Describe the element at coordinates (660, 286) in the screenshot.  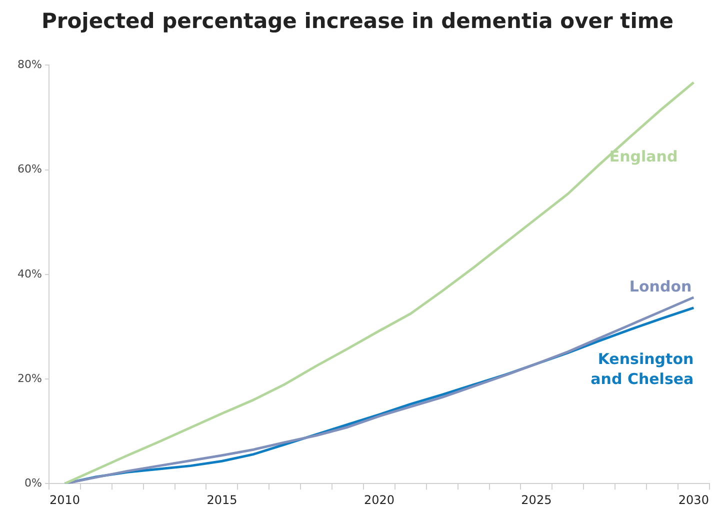
I see `series-label: London` at that location.